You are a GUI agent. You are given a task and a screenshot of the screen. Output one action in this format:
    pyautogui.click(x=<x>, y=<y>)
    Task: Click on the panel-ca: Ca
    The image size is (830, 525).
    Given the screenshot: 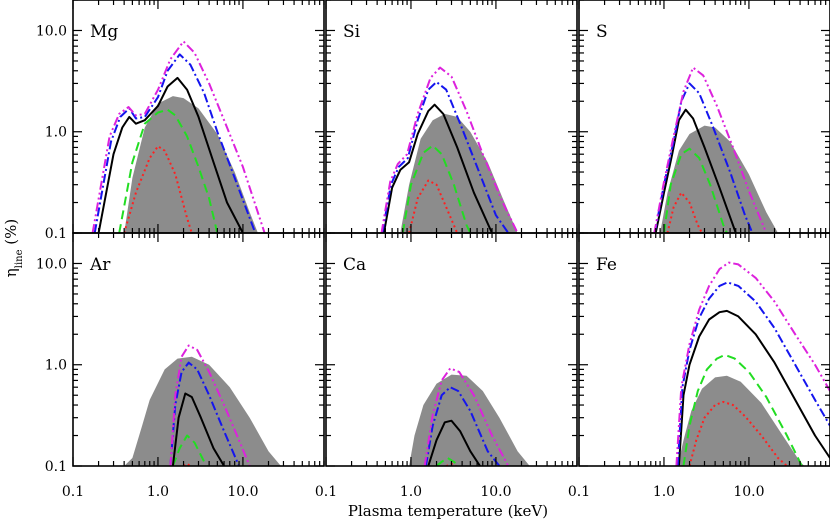 What is the action you would take?
    pyautogui.click(x=451, y=349)
    